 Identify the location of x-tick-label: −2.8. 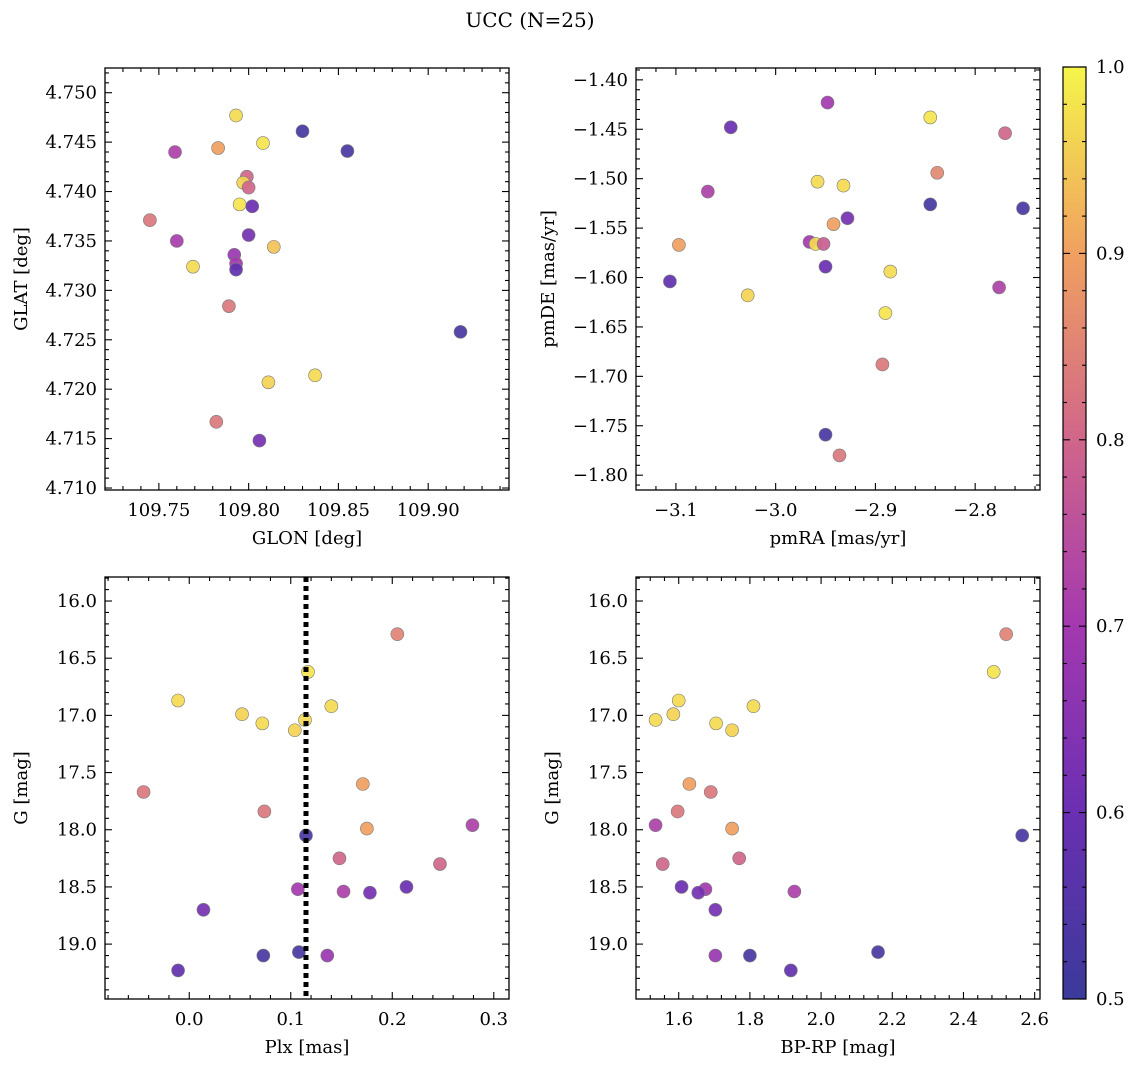
(975, 510).